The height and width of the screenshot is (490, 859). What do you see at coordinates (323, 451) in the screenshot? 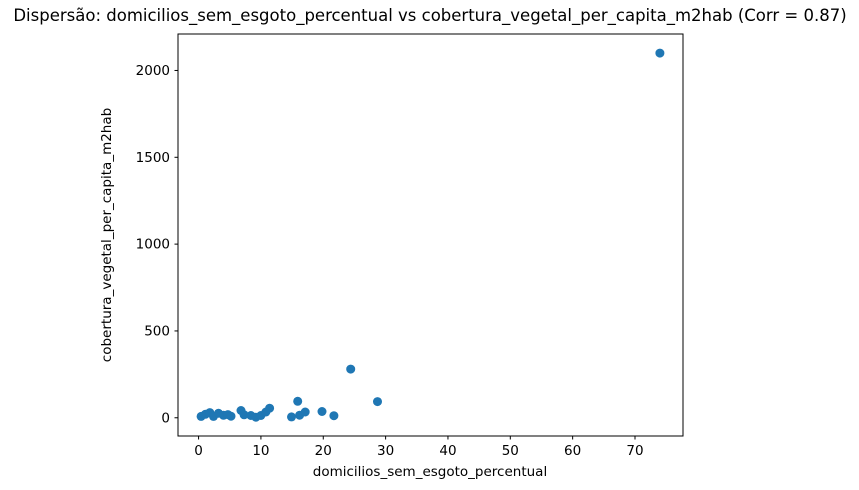
I see `x-tick-label: 20` at bounding box center [323, 451].